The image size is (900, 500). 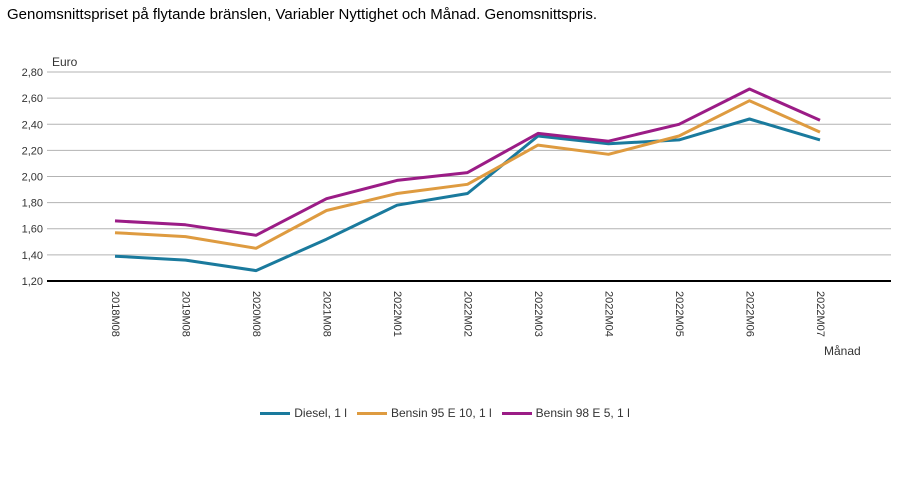 I want to click on legend-item-bensin-95: Bensin 95 E 10, 1 l, so click(x=429, y=413).